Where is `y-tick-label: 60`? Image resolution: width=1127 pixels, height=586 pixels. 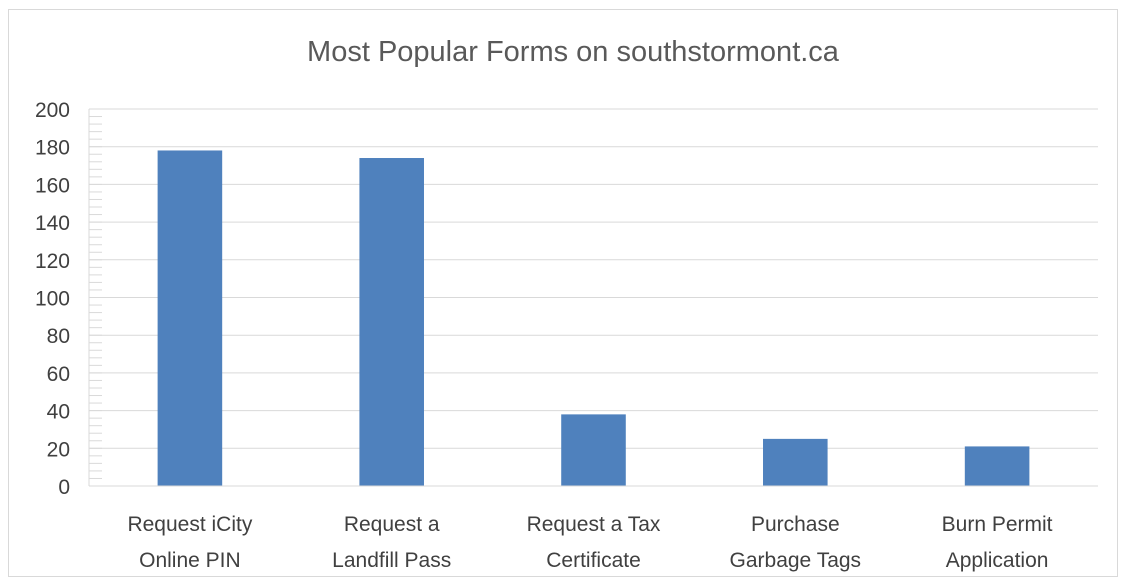 y-tick-label: 60 is located at coordinates (58, 374).